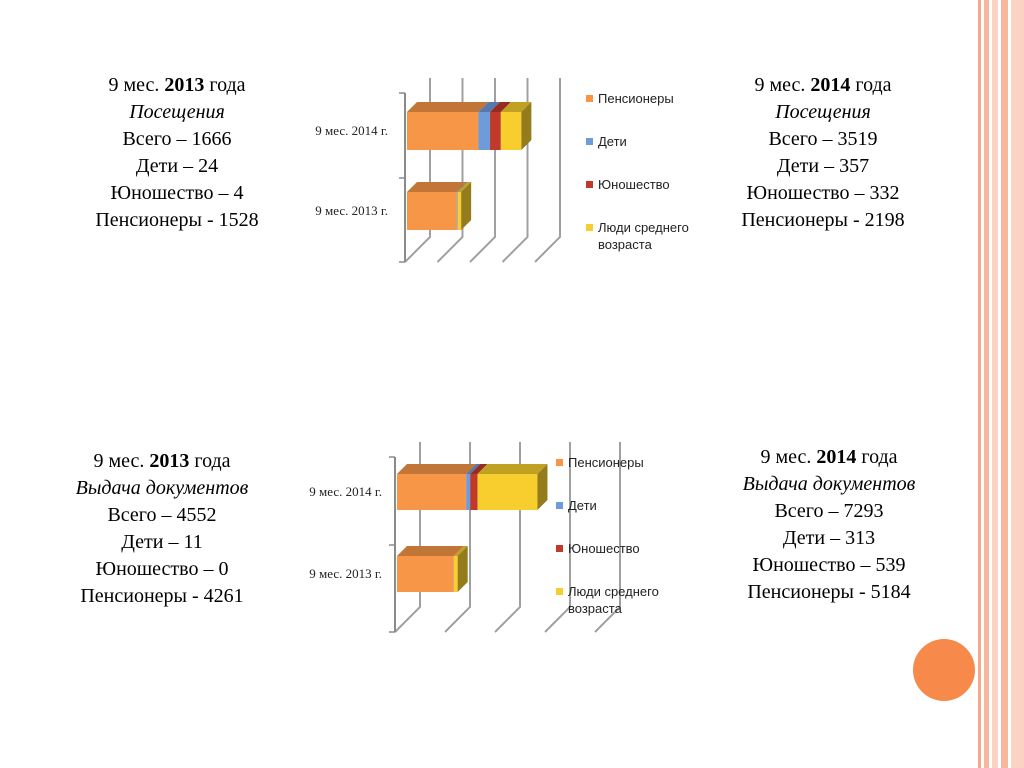 The height and width of the screenshot is (768, 1024). I want to click on visits-2014-pensioners: Пенсионеры - 2198, so click(823, 220).